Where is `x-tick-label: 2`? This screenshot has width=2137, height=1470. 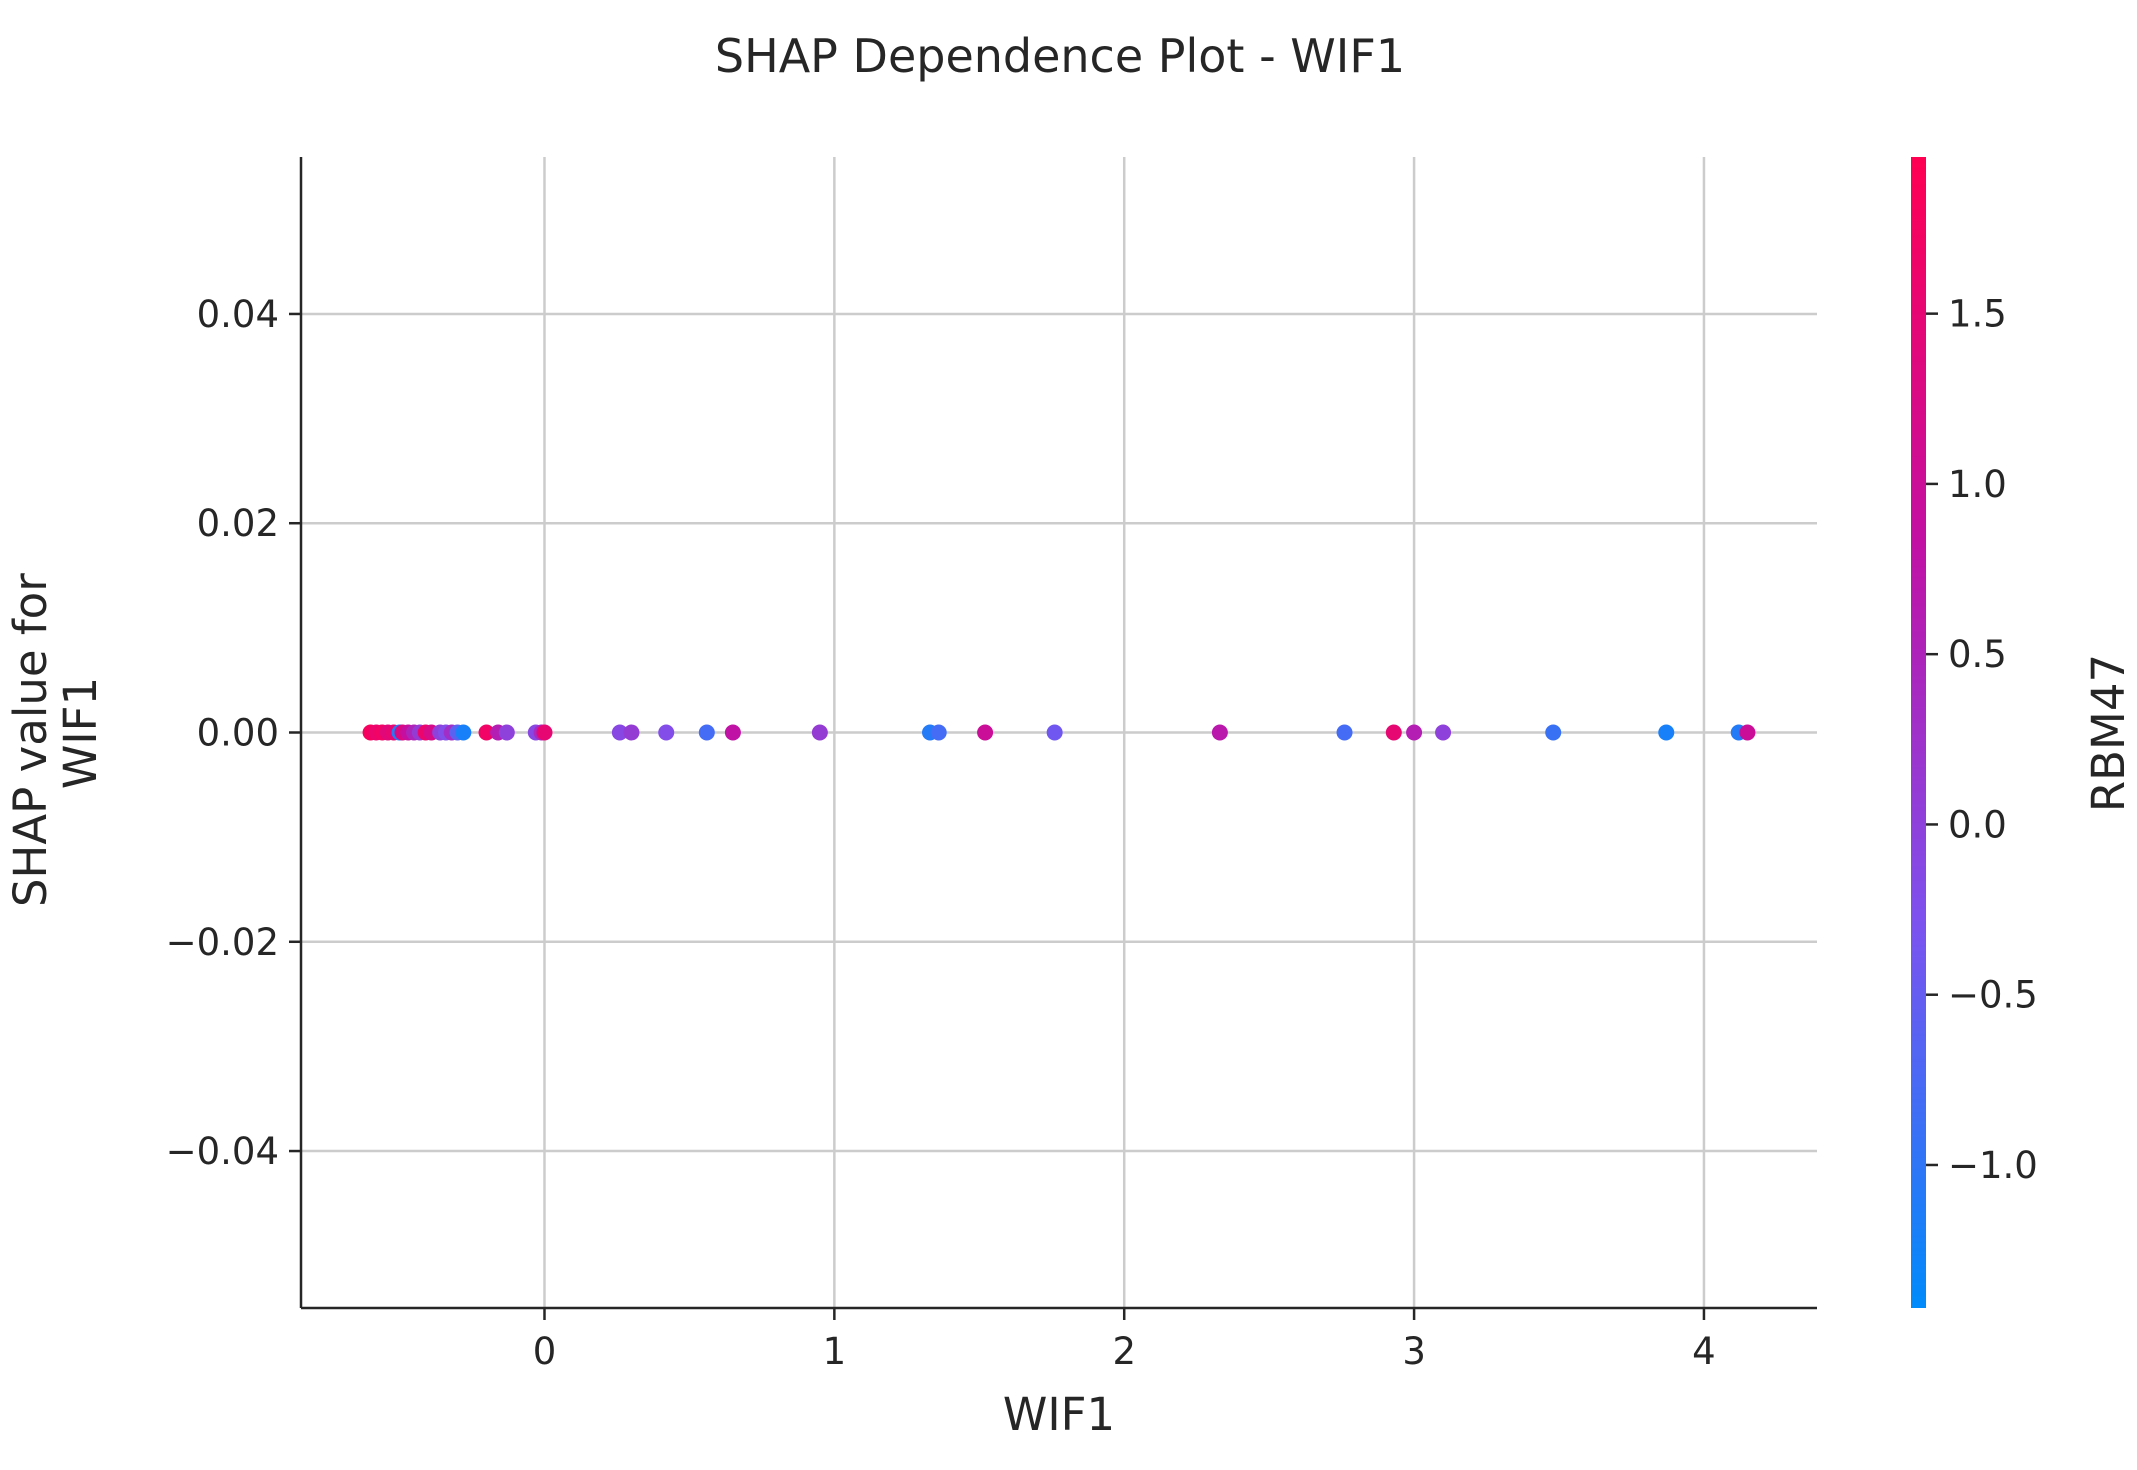
x-tick-label: 2 is located at coordinates (1124, 1351).